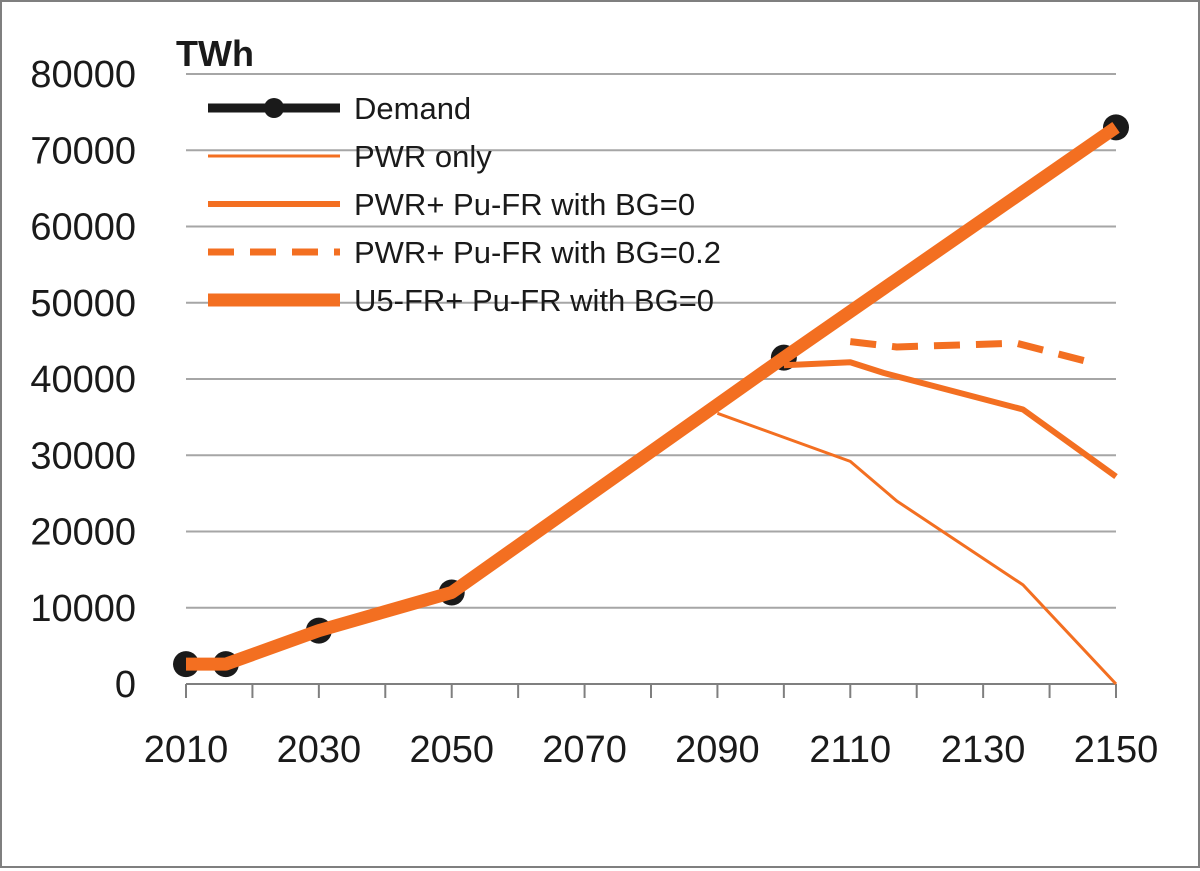 The height and width of the screenshot is (871, 1200). What do you see at coordinates (215, 53) in the screenshot?
I see `y-axis-unit-label: TWh` at bounding box center [215, 53].